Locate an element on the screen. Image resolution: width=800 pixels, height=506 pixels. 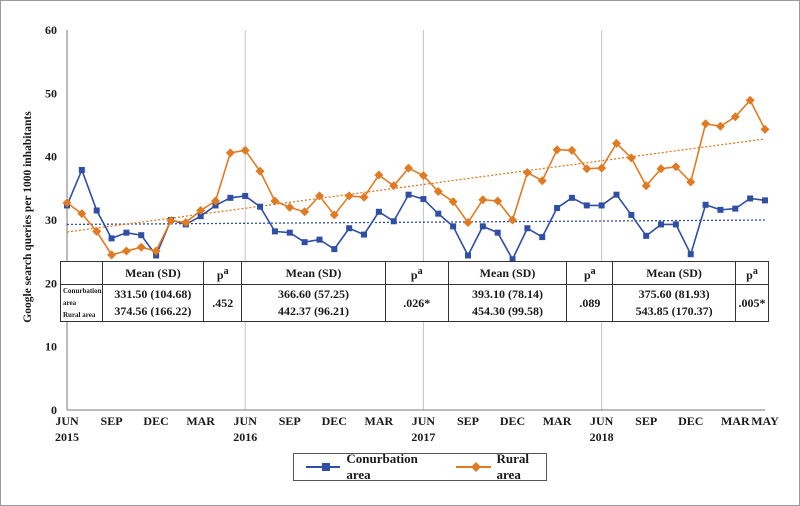
y-tick-label: 0 is located at coordinates (54, 410).